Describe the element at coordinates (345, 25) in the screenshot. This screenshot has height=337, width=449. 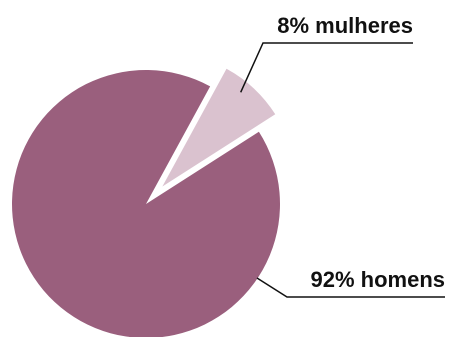
I see `slice-label-mulheres: 8% mulheres` at that location.